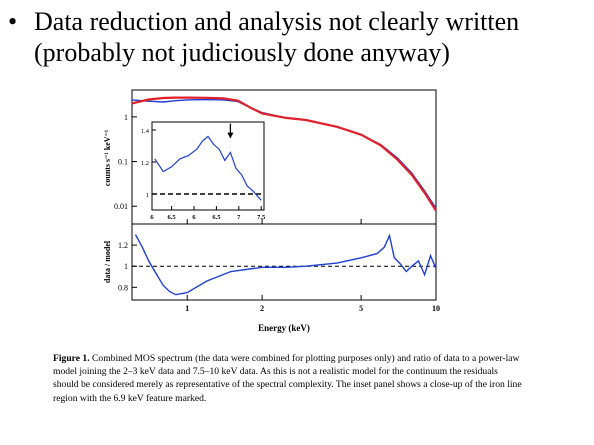  I want to click on spectrum-y-tick-label: 0.01, so click(121, 206).